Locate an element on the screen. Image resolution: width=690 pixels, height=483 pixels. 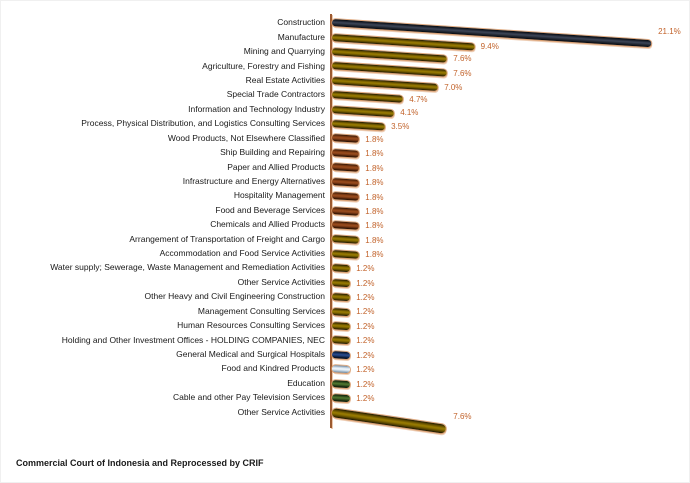
category-label: Paper and Allied Products is located at coordinates (276, 166).